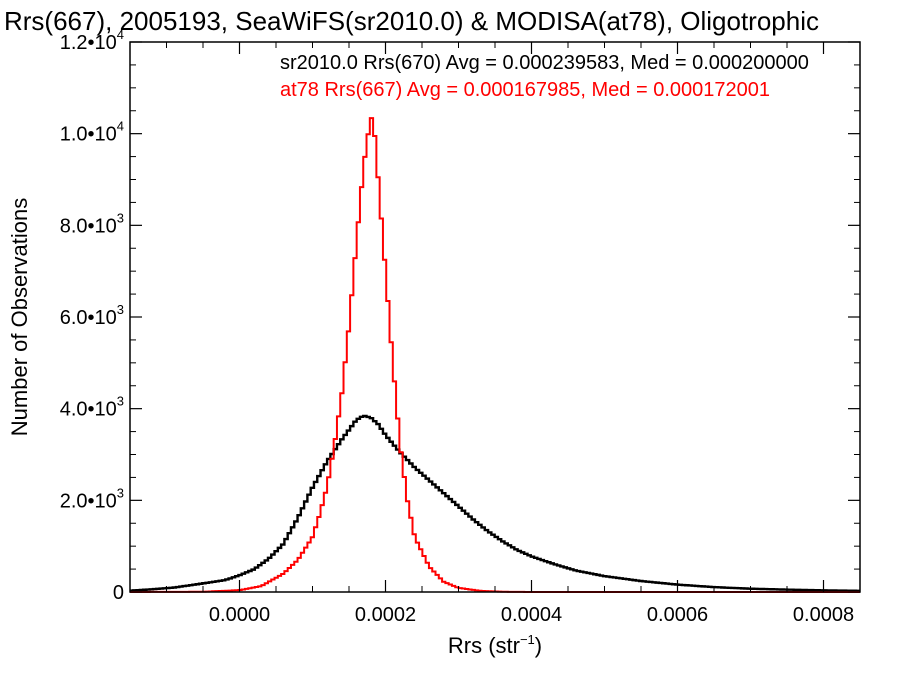 The image size is (900, 675). What do you see at coordinates (239, 615) in the screenshot?
I see `x-tick-label-0: 0.0000` at bounding box center [239, 615].